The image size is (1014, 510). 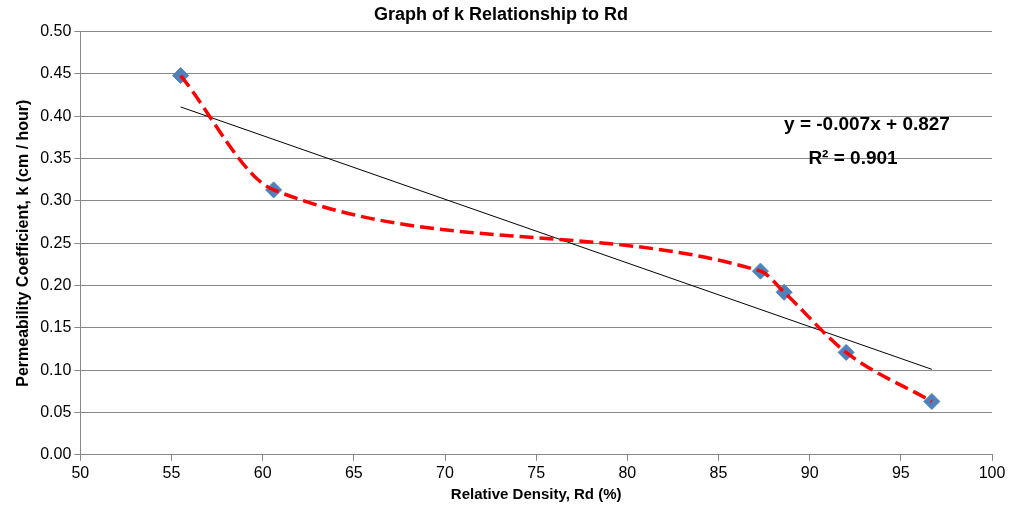 I want to click on x-tick-label: 55, so click(x=171, y=472).